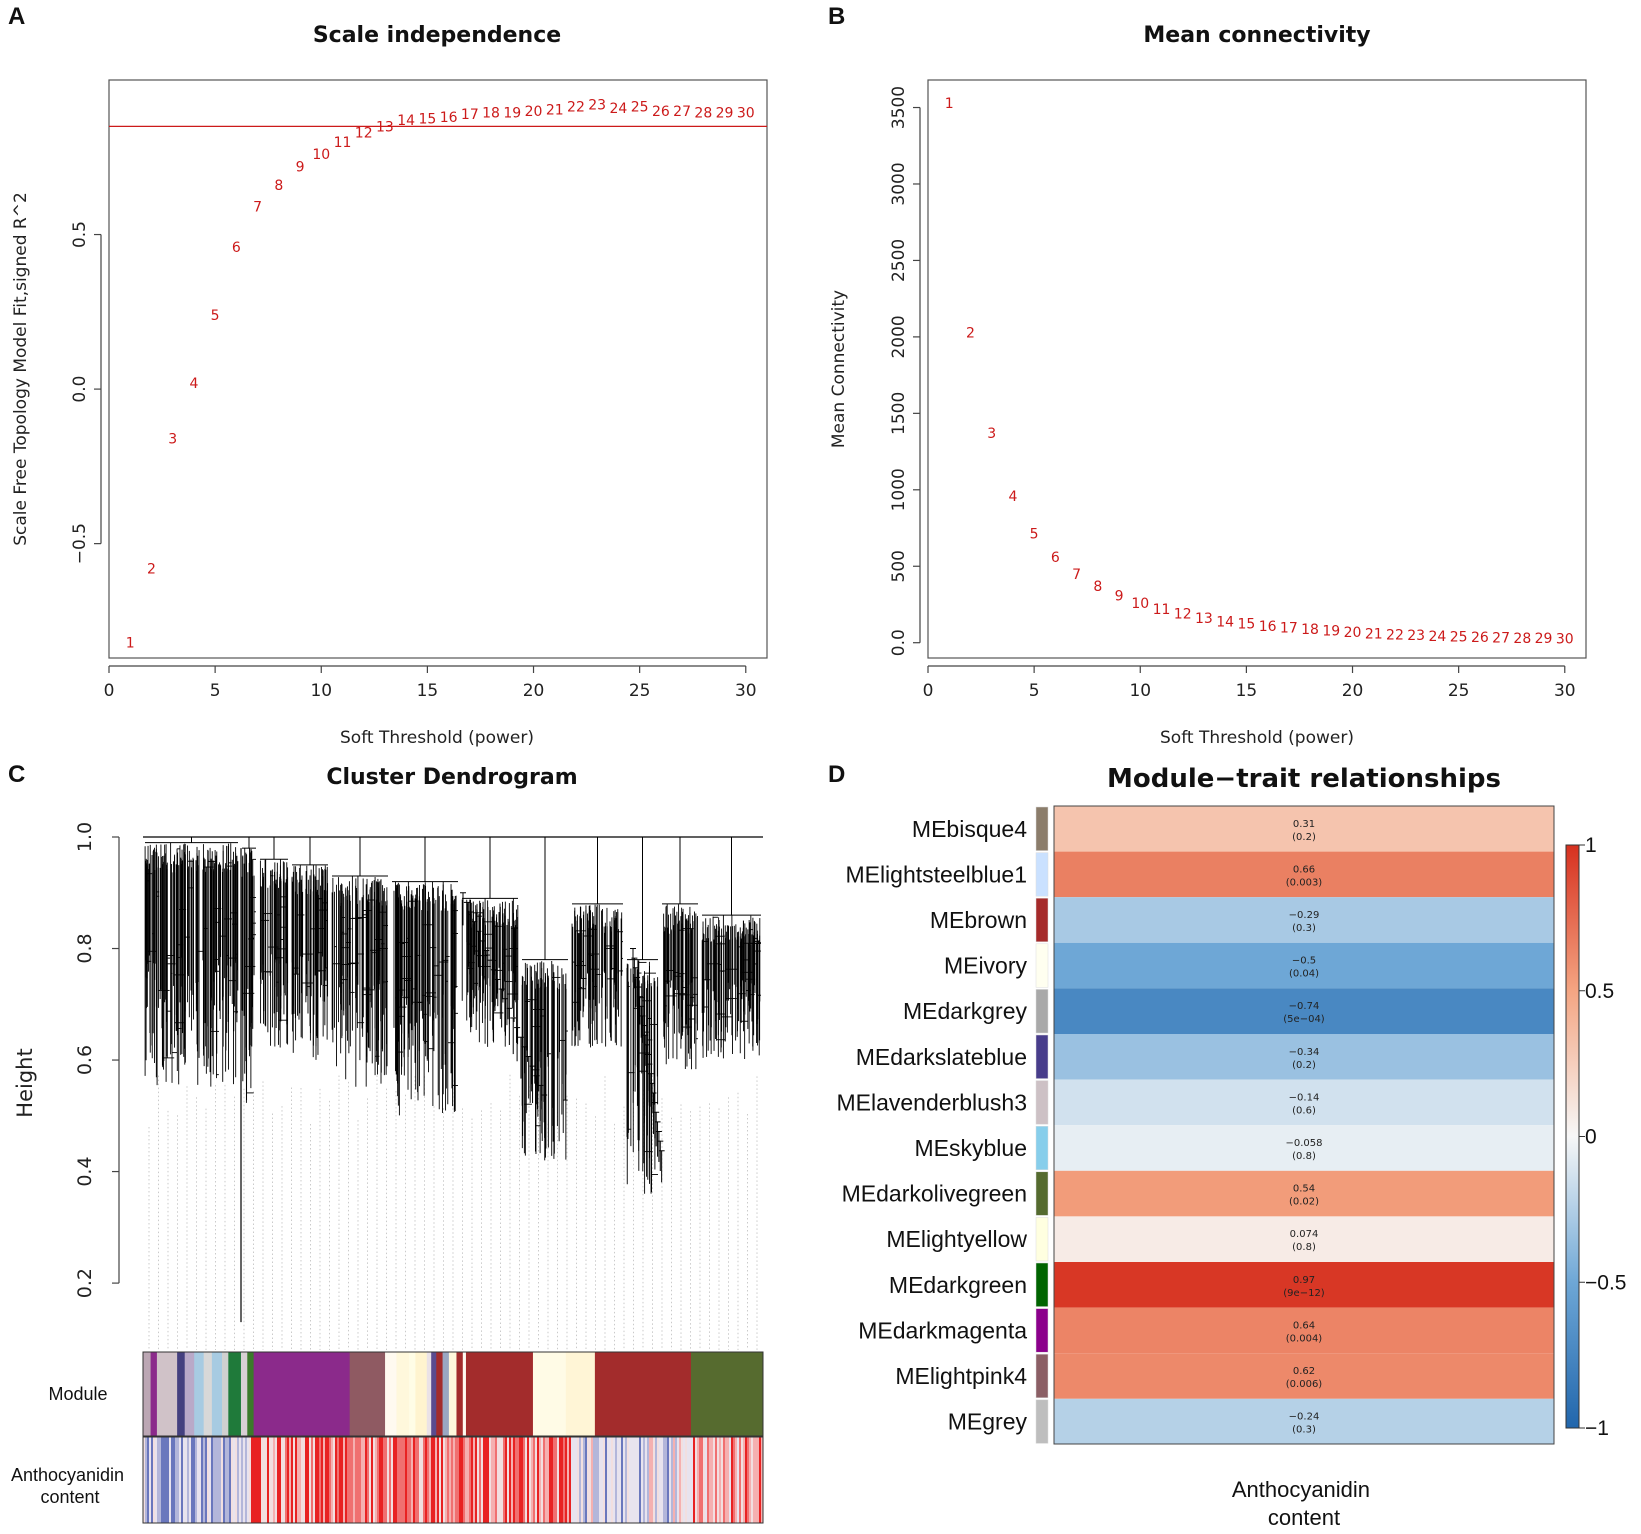 The image size is (1641, 1534). I want to click on panel-a-x-tick-label: 25, so click(640, 691).